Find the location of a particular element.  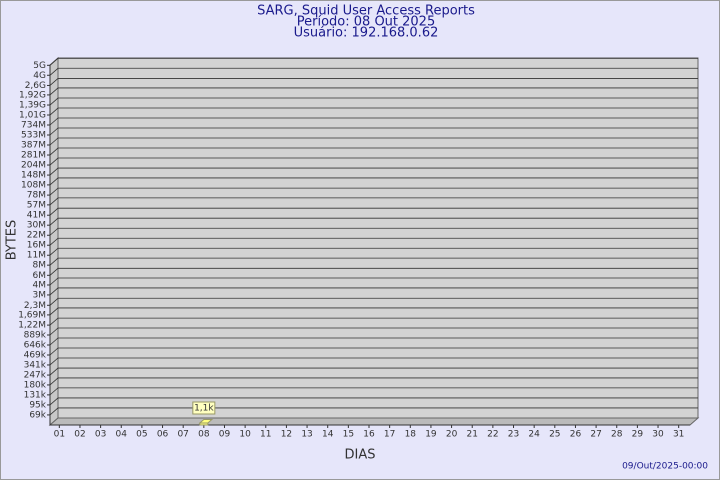

x-tick-label: 21 is located at coordinates (471, 435).